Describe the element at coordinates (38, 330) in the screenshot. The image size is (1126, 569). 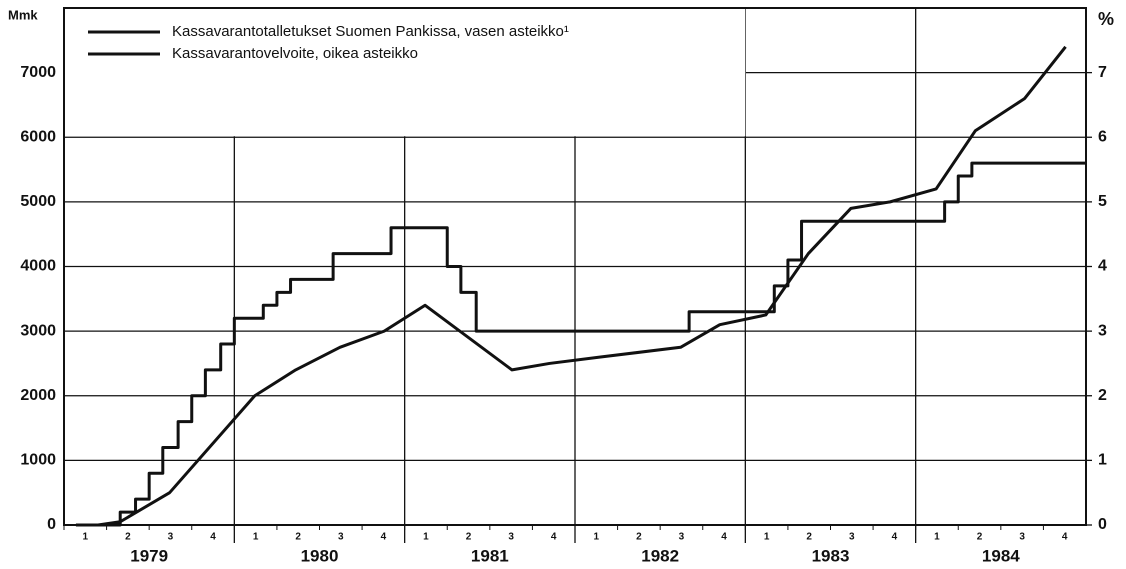
I see `y-tick-label: 3000` at that location.